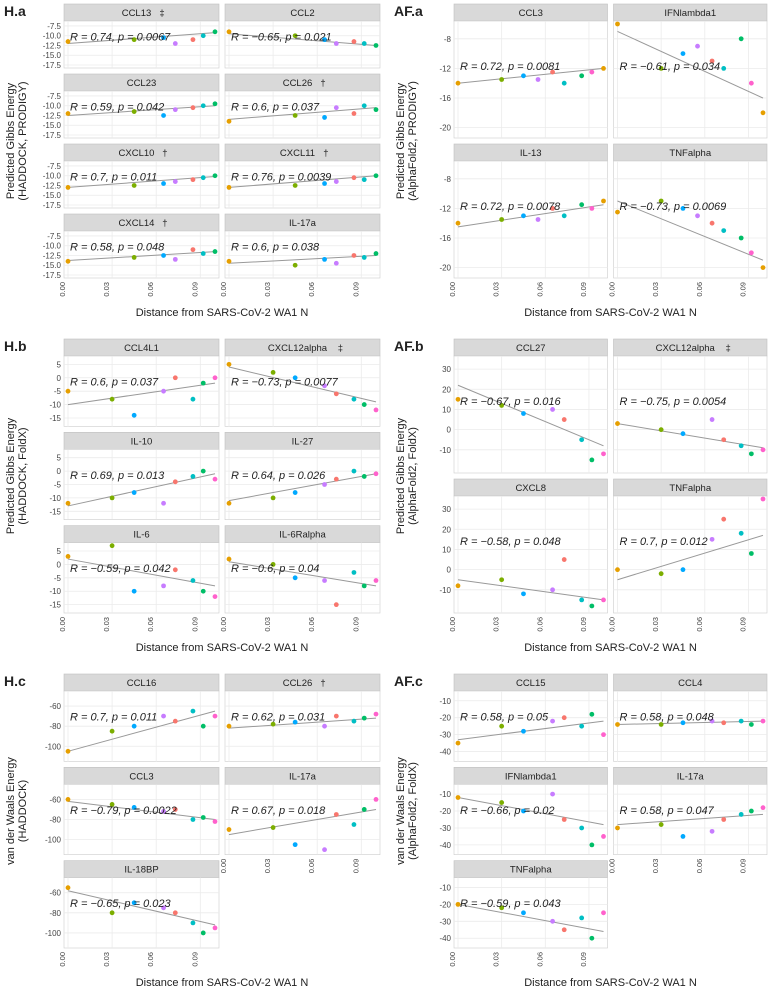 The width and height of the screenshot is (773, 1000). I want to click on y-tick-label: 5, so click(59, 551).